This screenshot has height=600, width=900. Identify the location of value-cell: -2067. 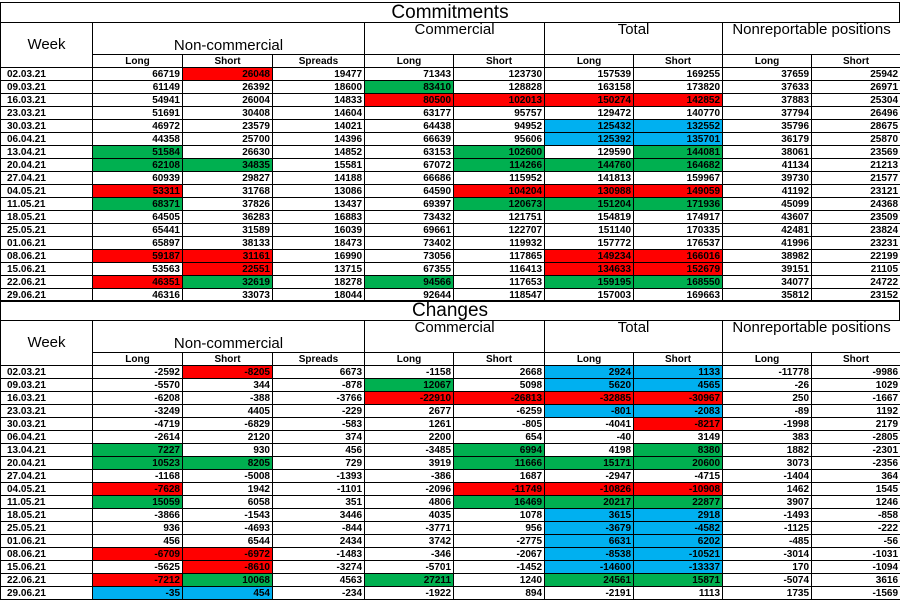
(499, 554).